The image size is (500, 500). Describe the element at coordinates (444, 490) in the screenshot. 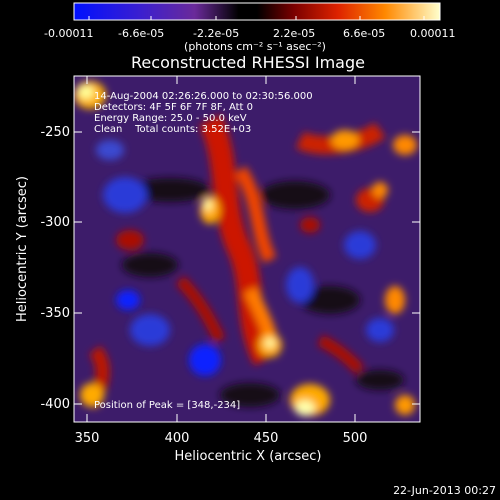

I see `footer-timestamp: 22-Jun-2013 00:27` at that location.